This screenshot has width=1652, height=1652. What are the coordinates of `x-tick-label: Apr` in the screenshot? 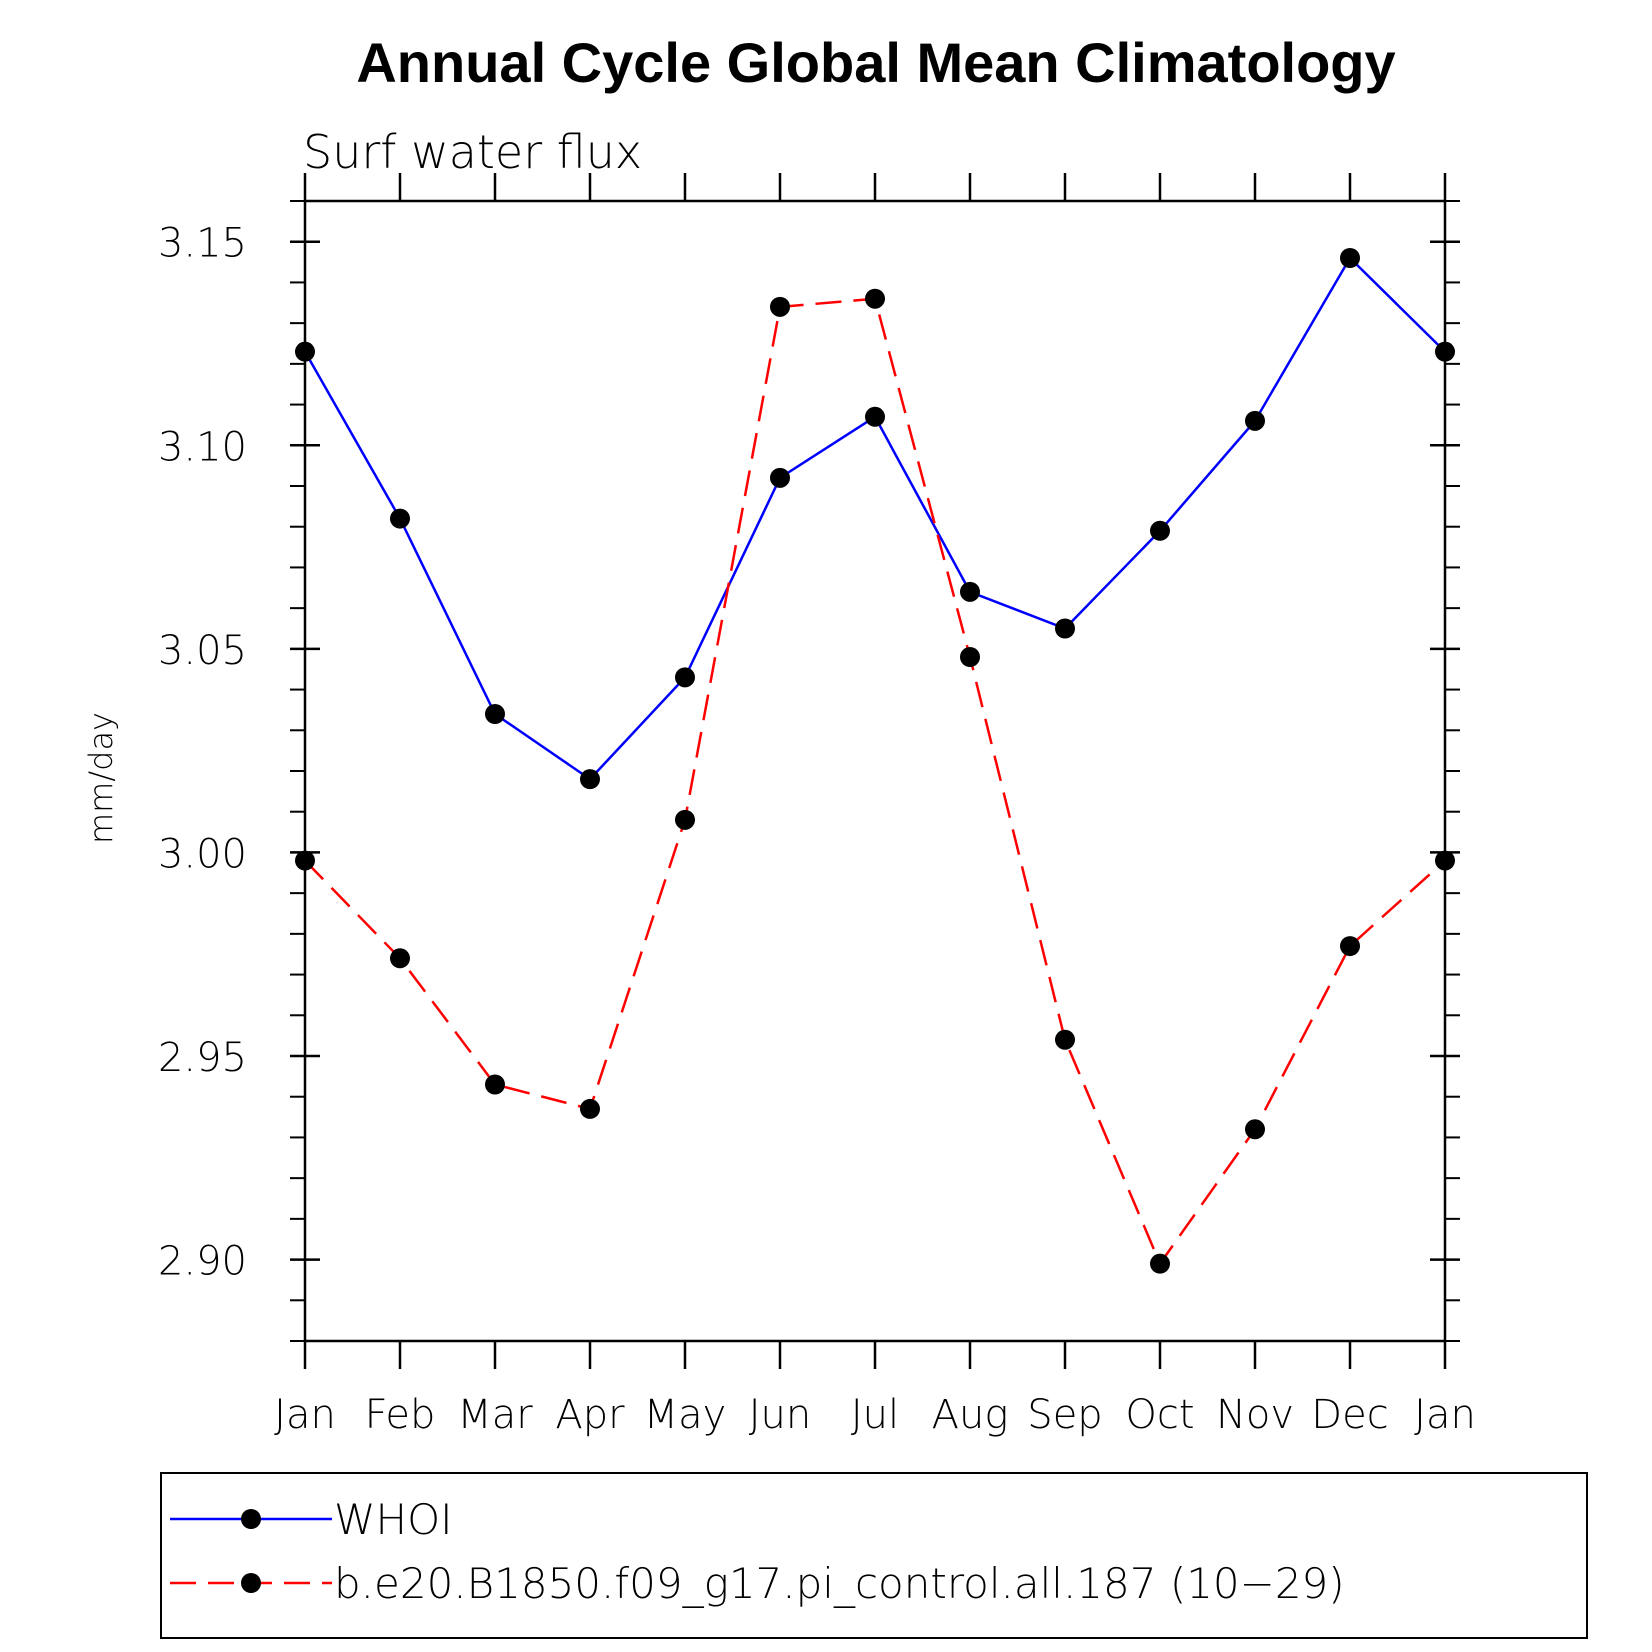 It's located at (590, 1415).